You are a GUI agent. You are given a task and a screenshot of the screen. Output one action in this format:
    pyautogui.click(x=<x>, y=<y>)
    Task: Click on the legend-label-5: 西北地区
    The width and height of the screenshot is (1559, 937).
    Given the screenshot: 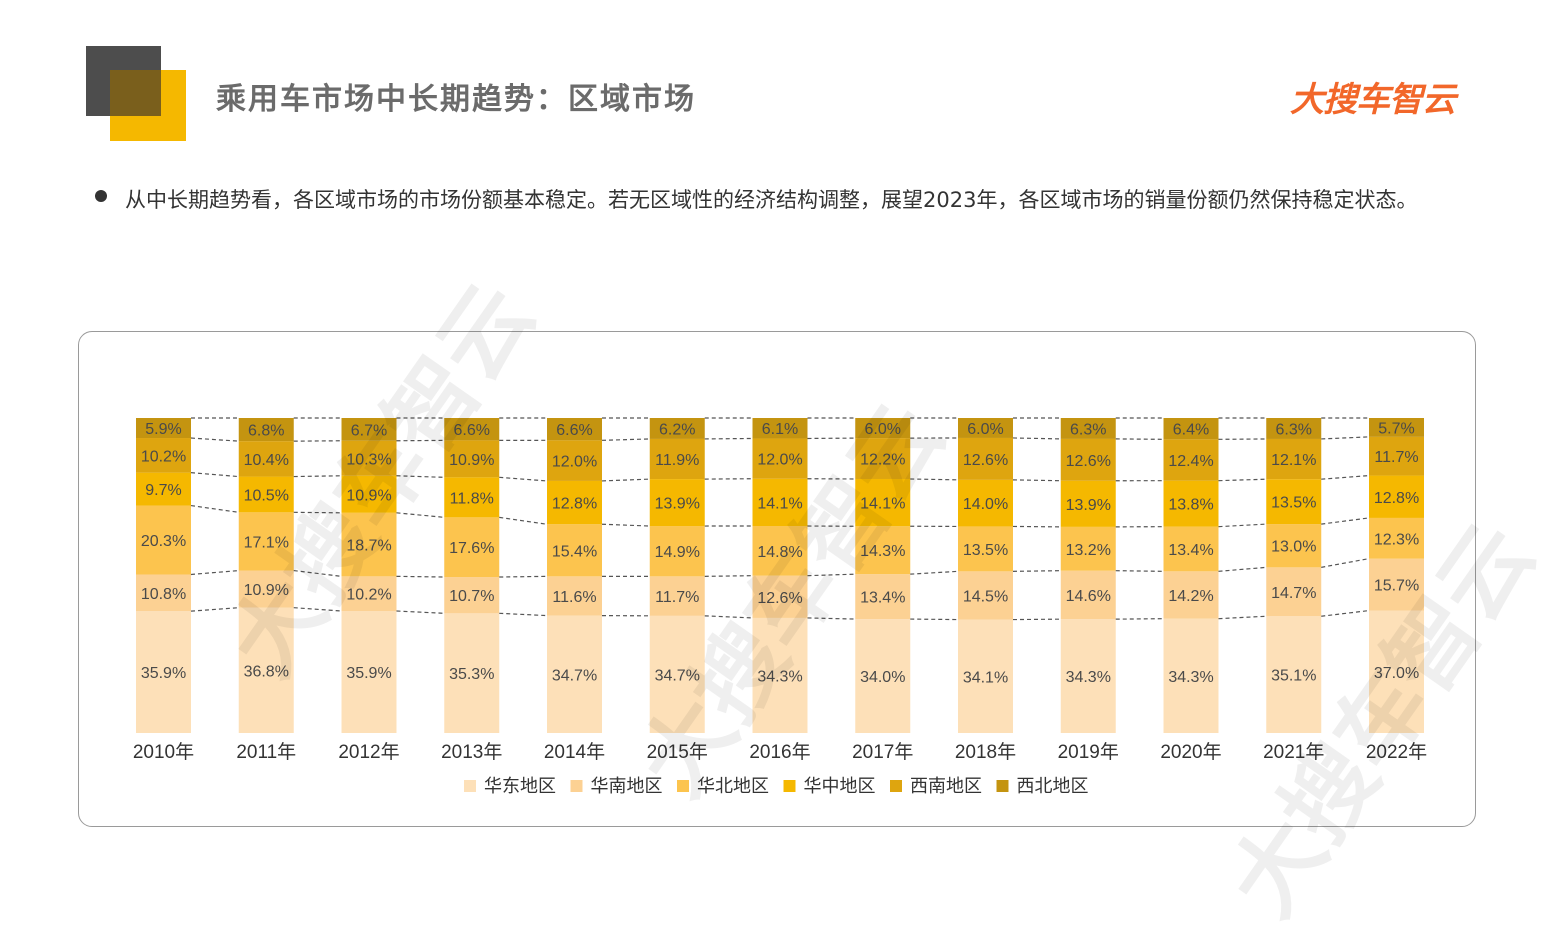 What is the action you would take?
    pyautogui.click(x=1053, y=786)
    